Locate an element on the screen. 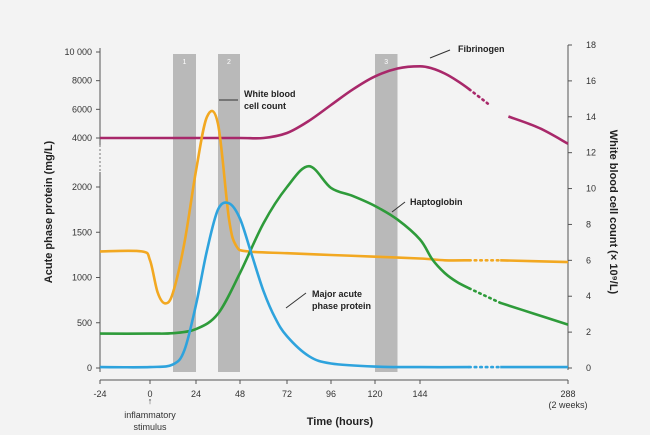 This screenshot has height=435, width=650. left-tick-label: 10 000 is located at coordinates (78, 52).